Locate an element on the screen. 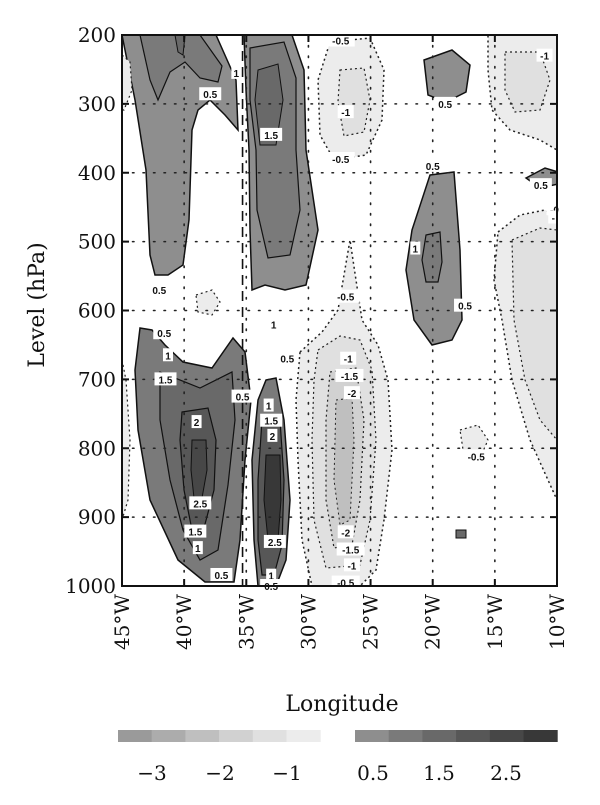 The image size is (600, 805). negative-region-lower-right-inner is located at coordinates (534, 334).